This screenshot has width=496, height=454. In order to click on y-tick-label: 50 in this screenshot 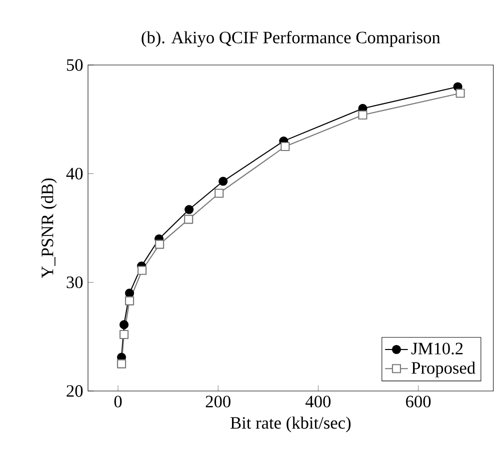, I will do `click(74, 65)`.